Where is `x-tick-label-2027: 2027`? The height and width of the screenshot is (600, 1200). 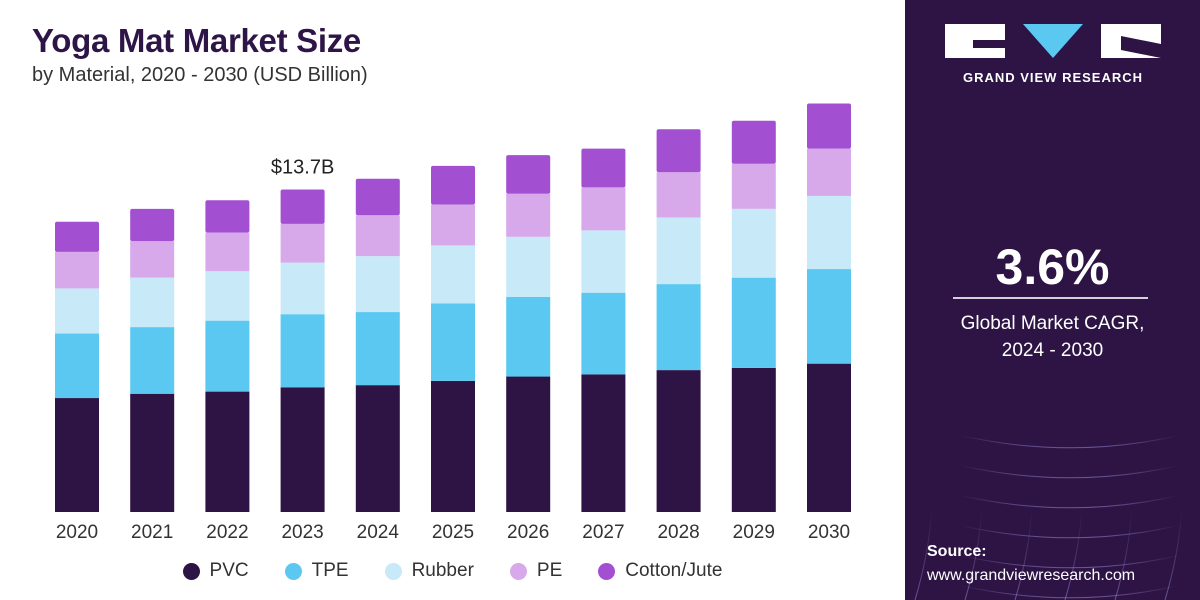 x-tick-label-2027: 2027 is located at coordinates (603, 532).